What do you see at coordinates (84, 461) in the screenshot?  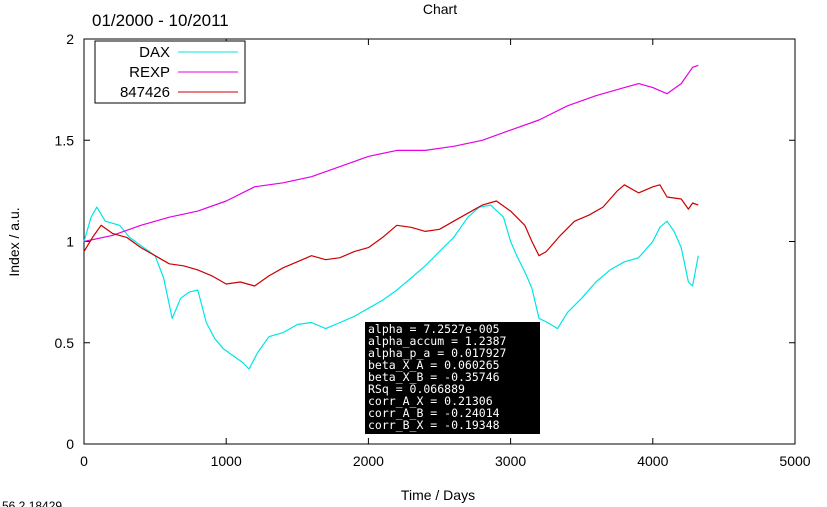 I see `x-tick-label: 0` at bounding box center [84, 461].